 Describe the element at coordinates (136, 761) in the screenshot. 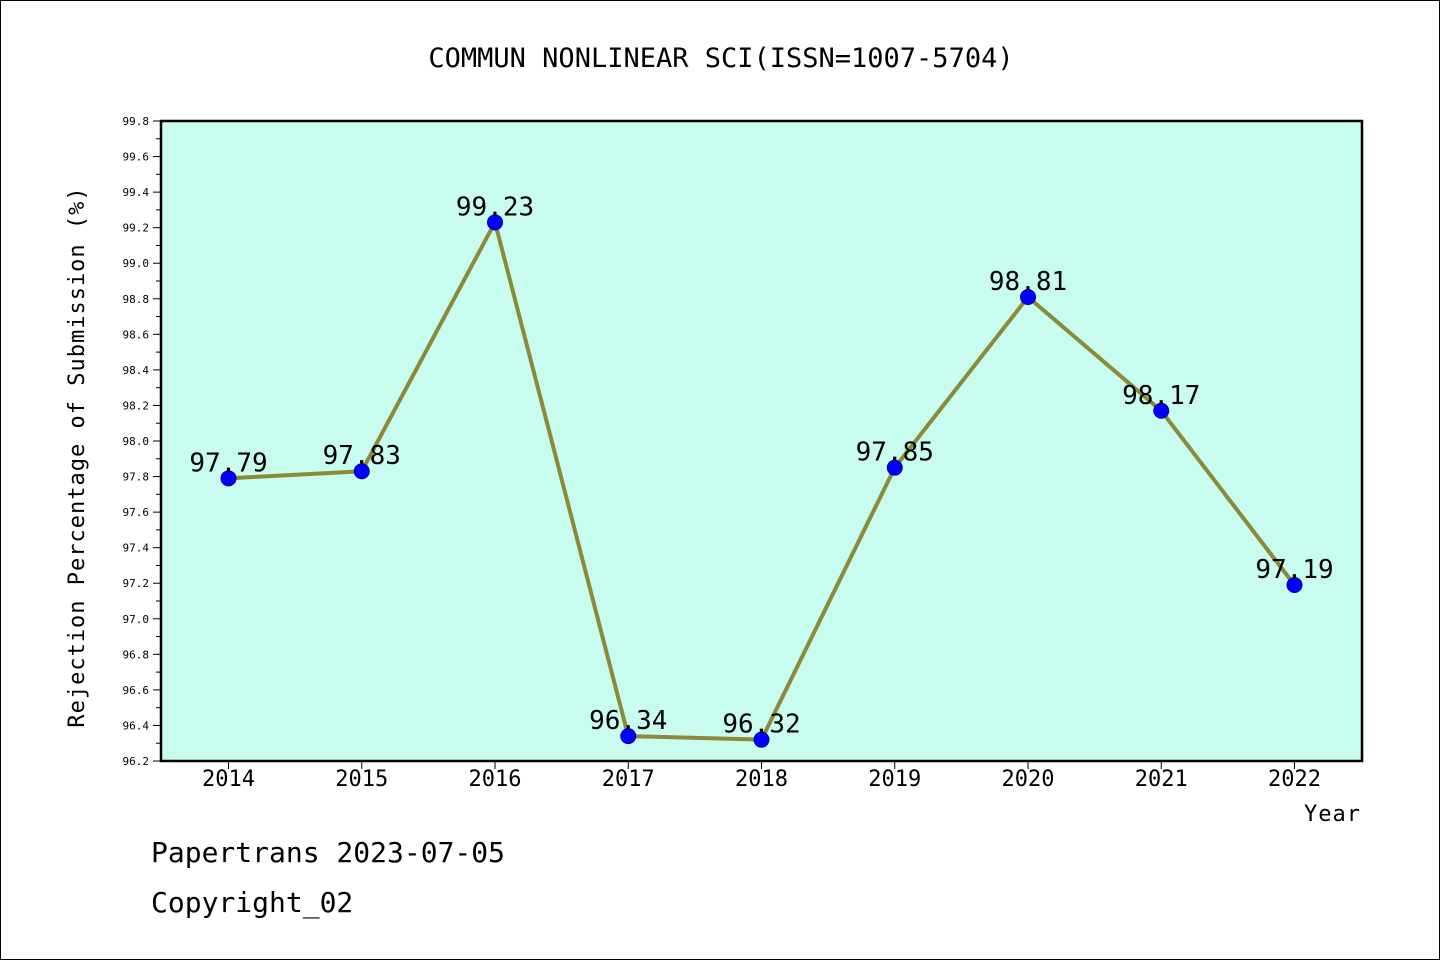

I see `y-tick-label: 96.2` at that location.